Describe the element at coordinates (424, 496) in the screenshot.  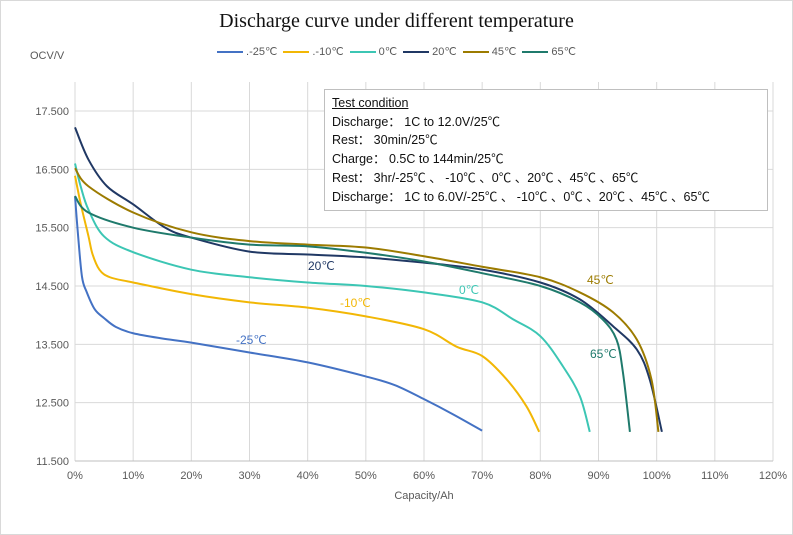
I see `x-axis-label: Capacity/Ah` at that location.